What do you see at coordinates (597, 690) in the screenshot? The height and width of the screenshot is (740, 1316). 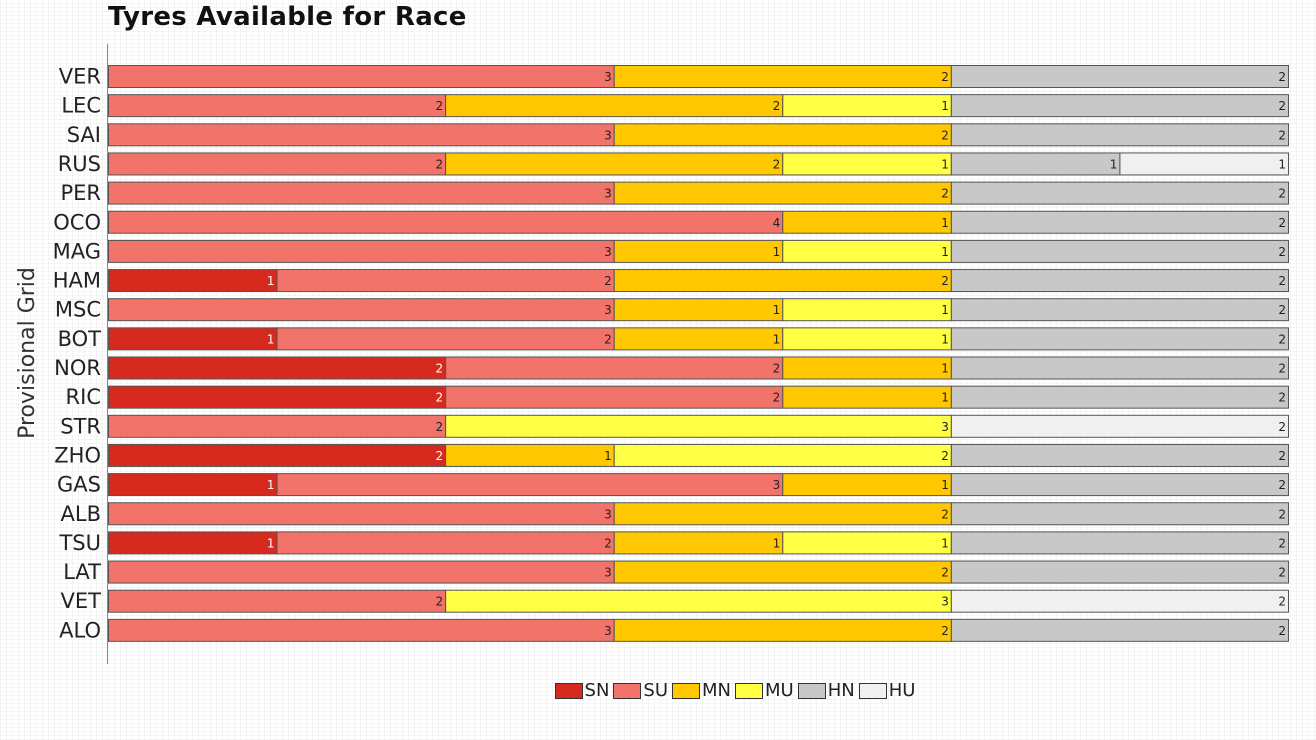 I see `legend-label: SN` at bounding box center [597, 690].